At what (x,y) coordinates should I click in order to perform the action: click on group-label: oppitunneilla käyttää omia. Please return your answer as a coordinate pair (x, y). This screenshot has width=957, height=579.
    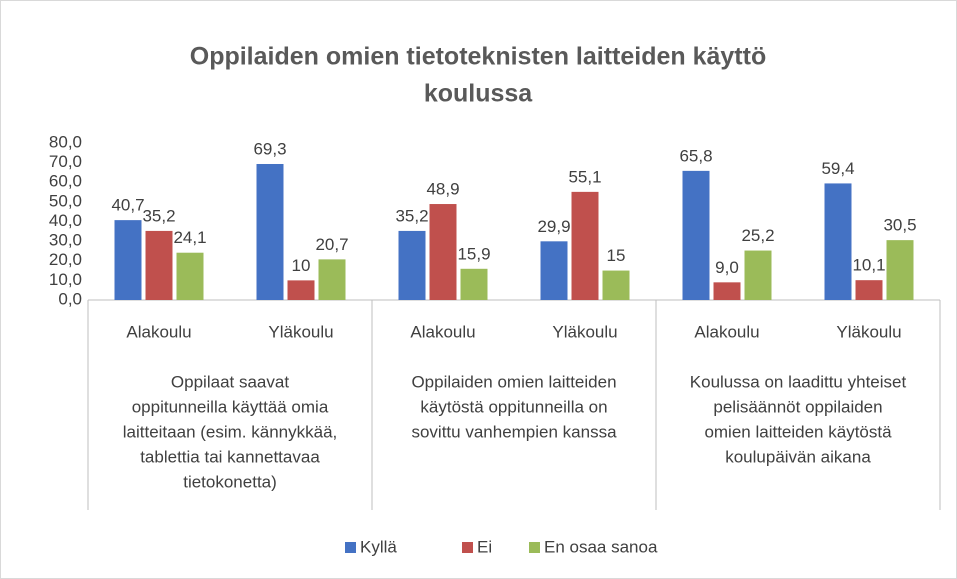
    Looking at the image, I should click on (230, 406).